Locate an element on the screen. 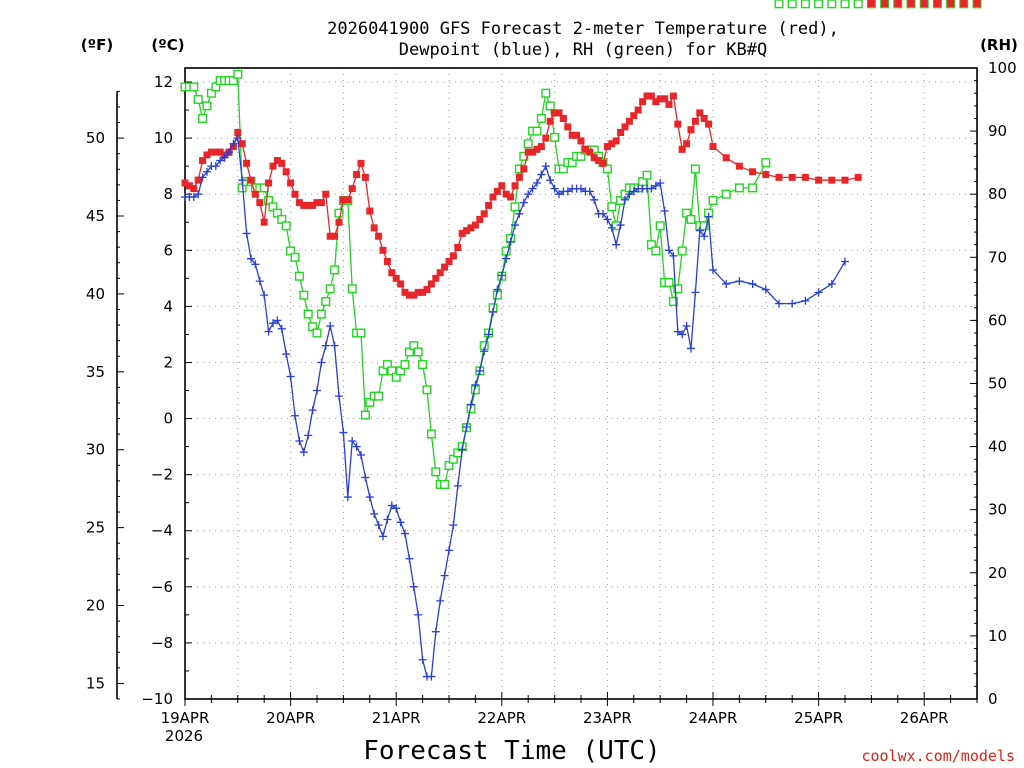 This screenshot has height=768, width=1024. fahrenheit-unit-label: (ºF) is located at coordinates (97, 45).